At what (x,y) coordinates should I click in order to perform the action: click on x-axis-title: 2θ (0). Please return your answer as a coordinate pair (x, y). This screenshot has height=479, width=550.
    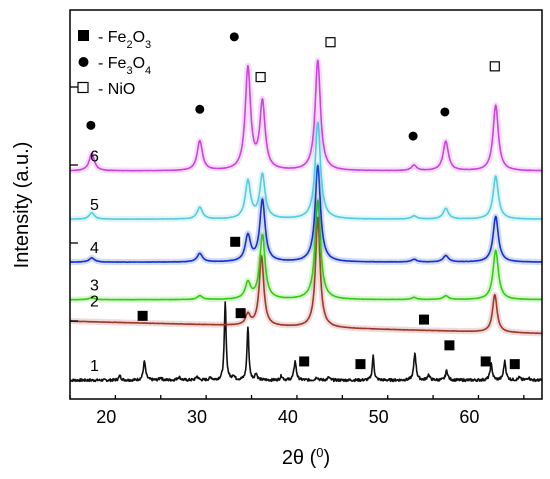
    Looking at the image, I should click on (306, 457).